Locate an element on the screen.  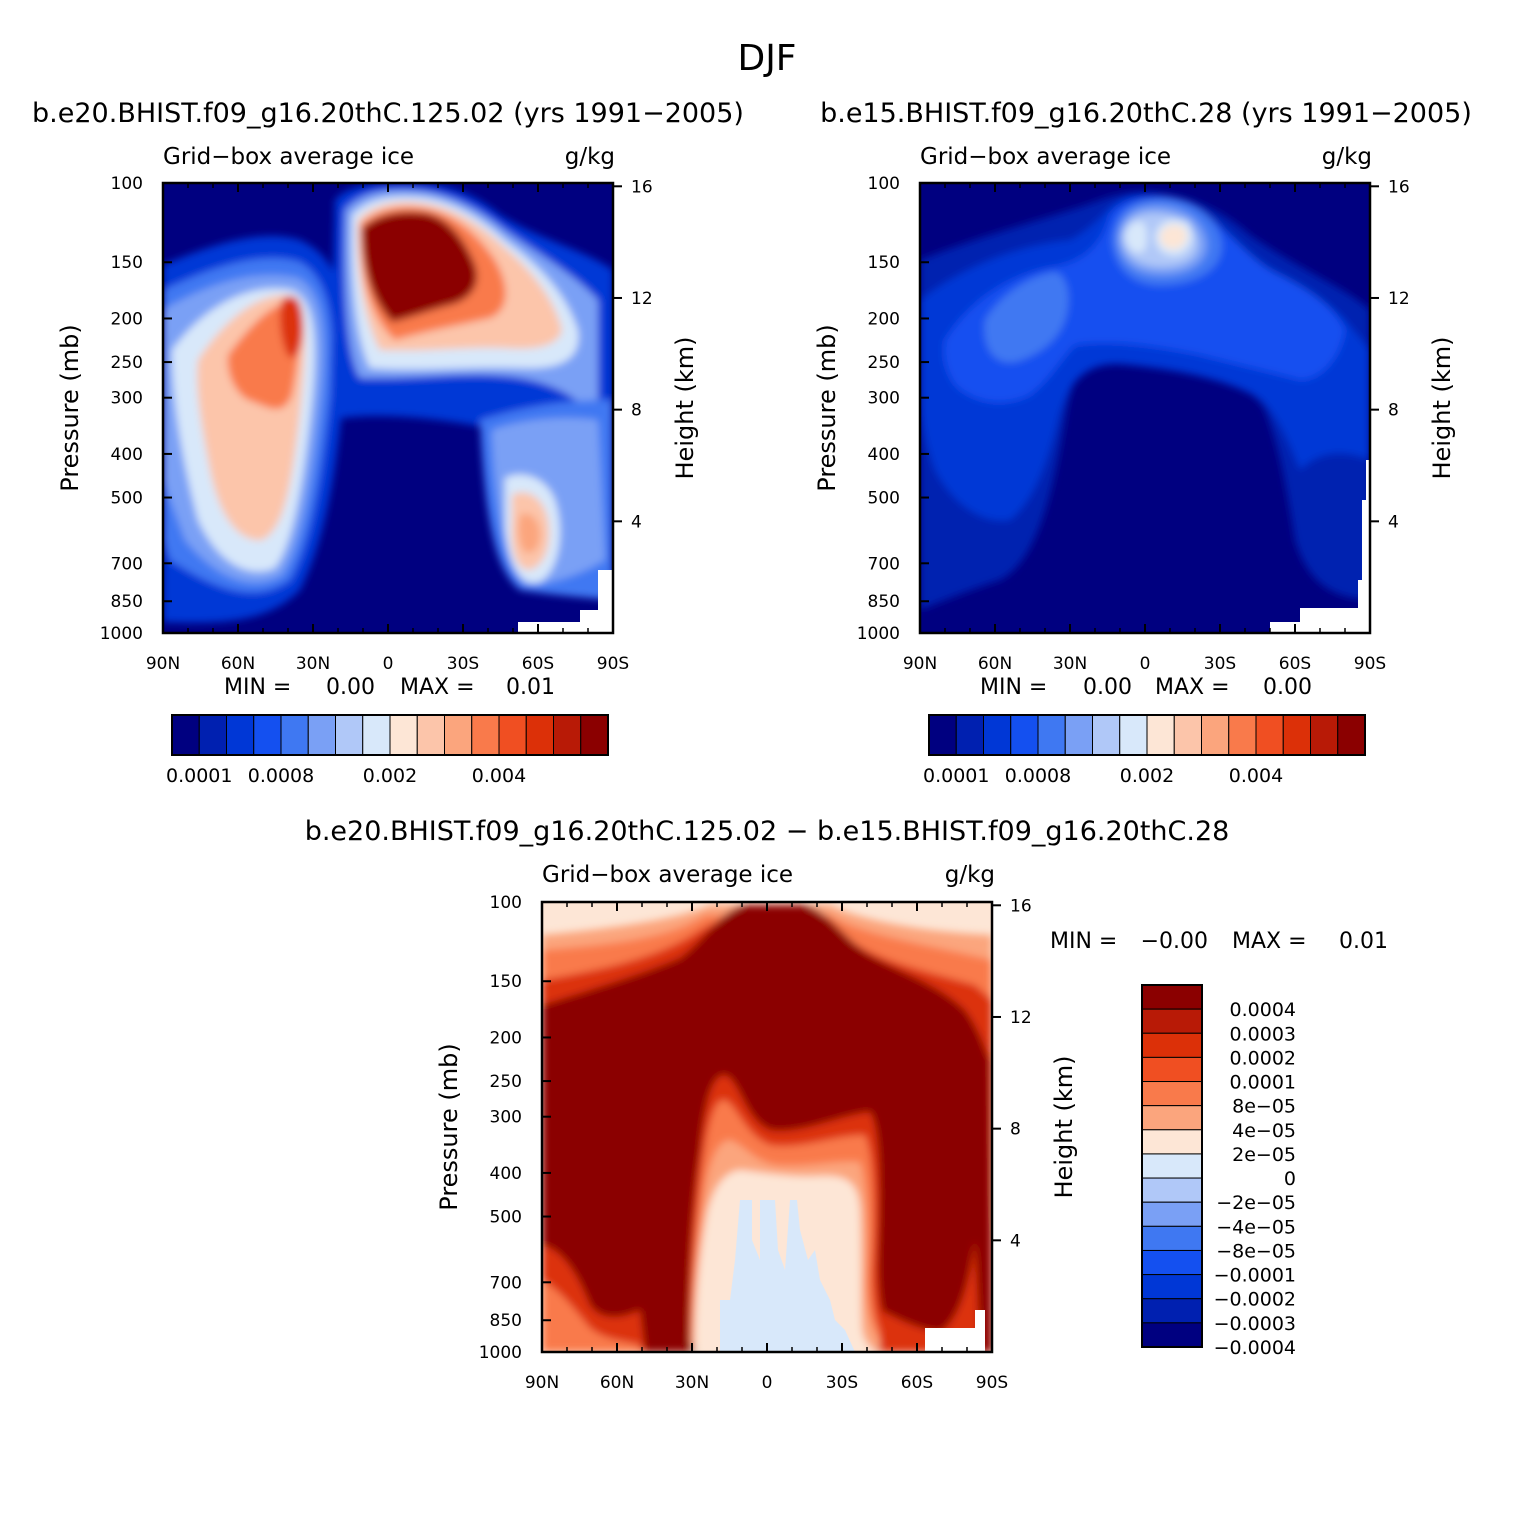
panel-1-left-string: Grid−box average ice is located at coordinates (288, 157).